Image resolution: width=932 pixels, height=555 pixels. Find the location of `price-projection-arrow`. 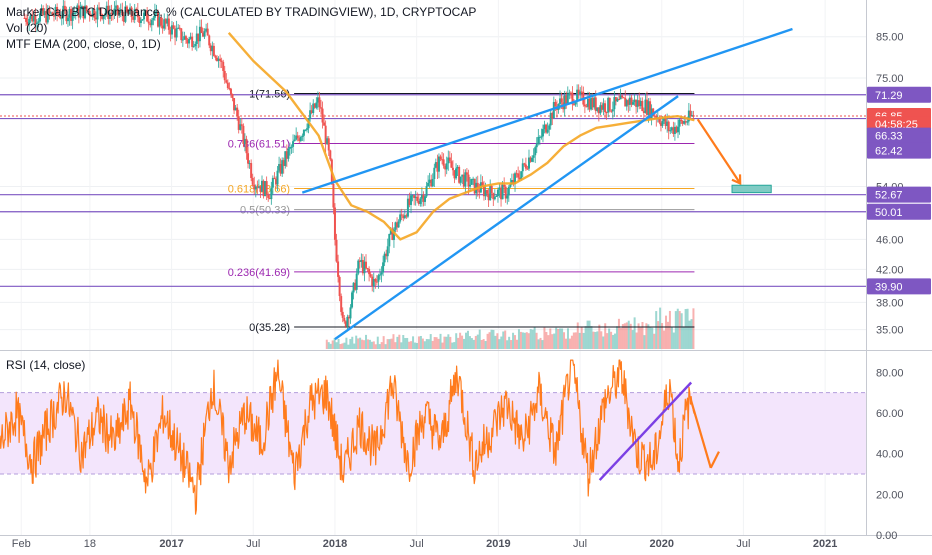

price-projection-arrow is located at coordinates (719, 151).